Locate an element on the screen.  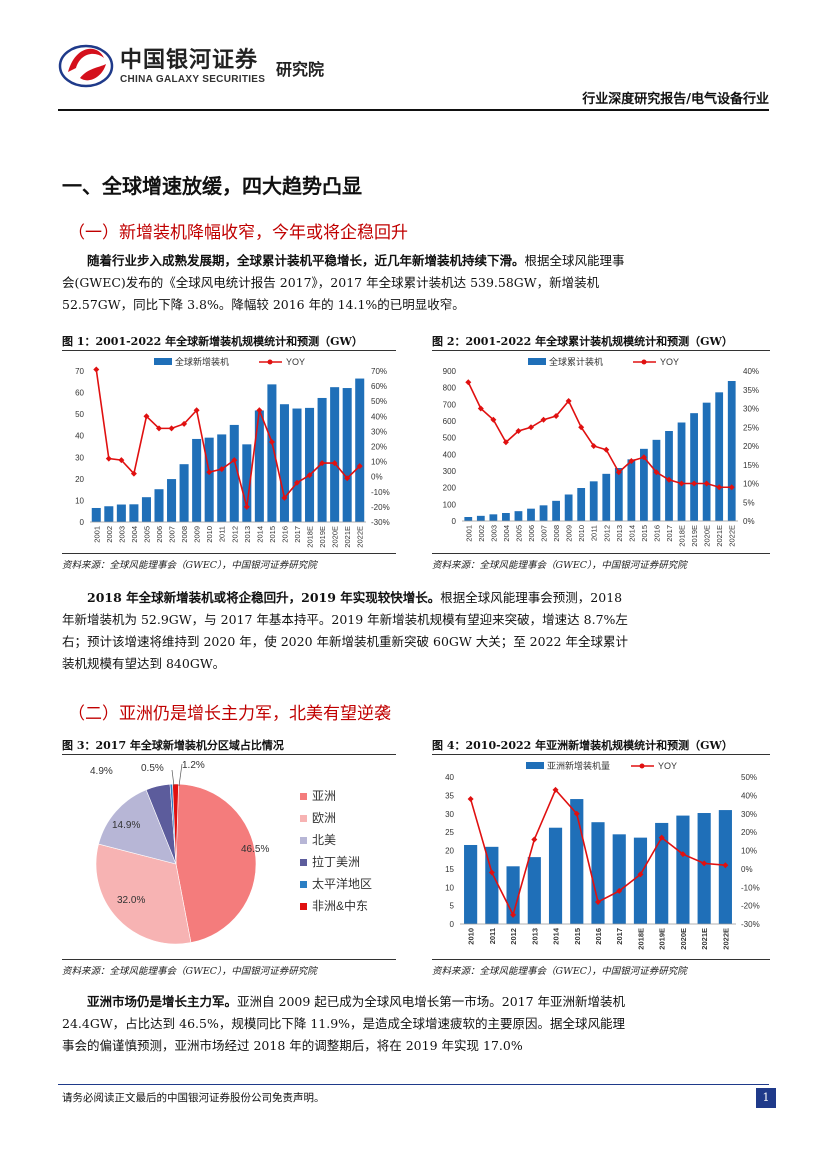
y-left-tick: 20 is located at coordinates (449, 851).